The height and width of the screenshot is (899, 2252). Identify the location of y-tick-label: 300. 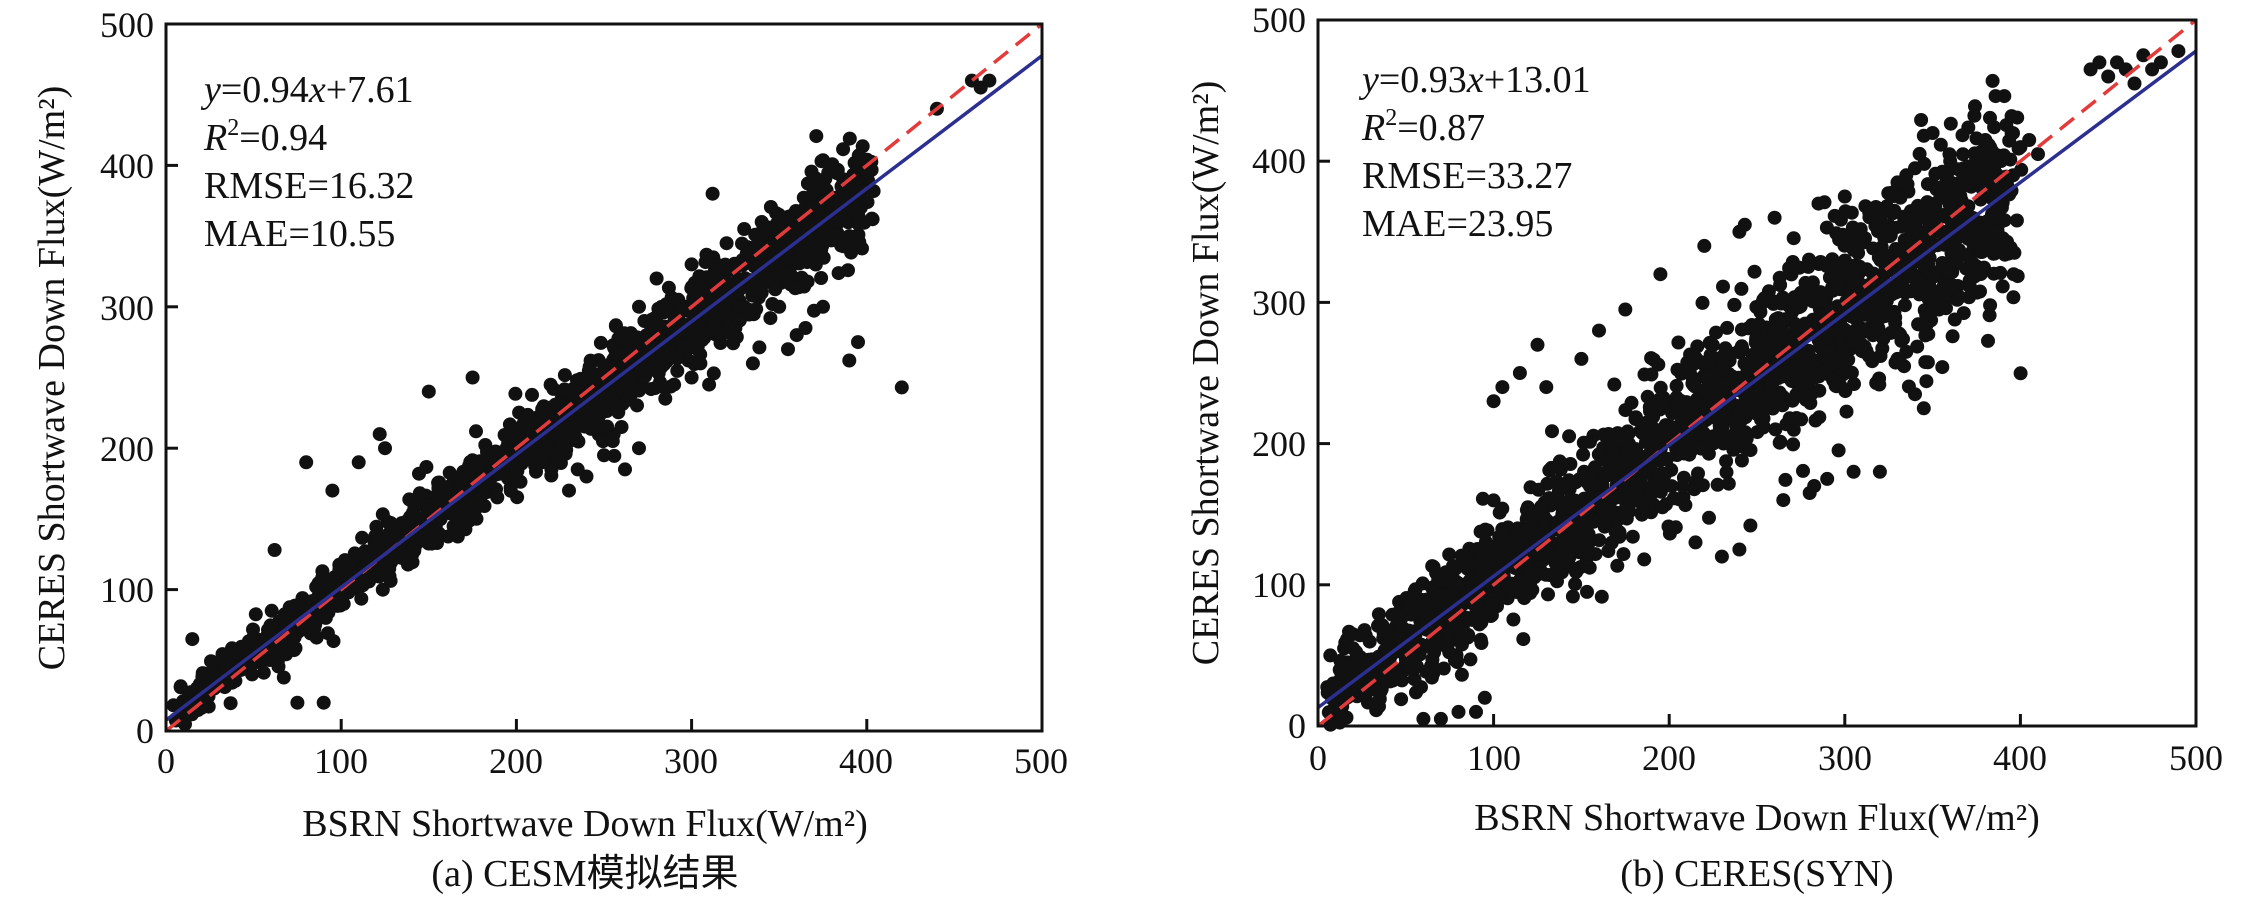
(127, 308).